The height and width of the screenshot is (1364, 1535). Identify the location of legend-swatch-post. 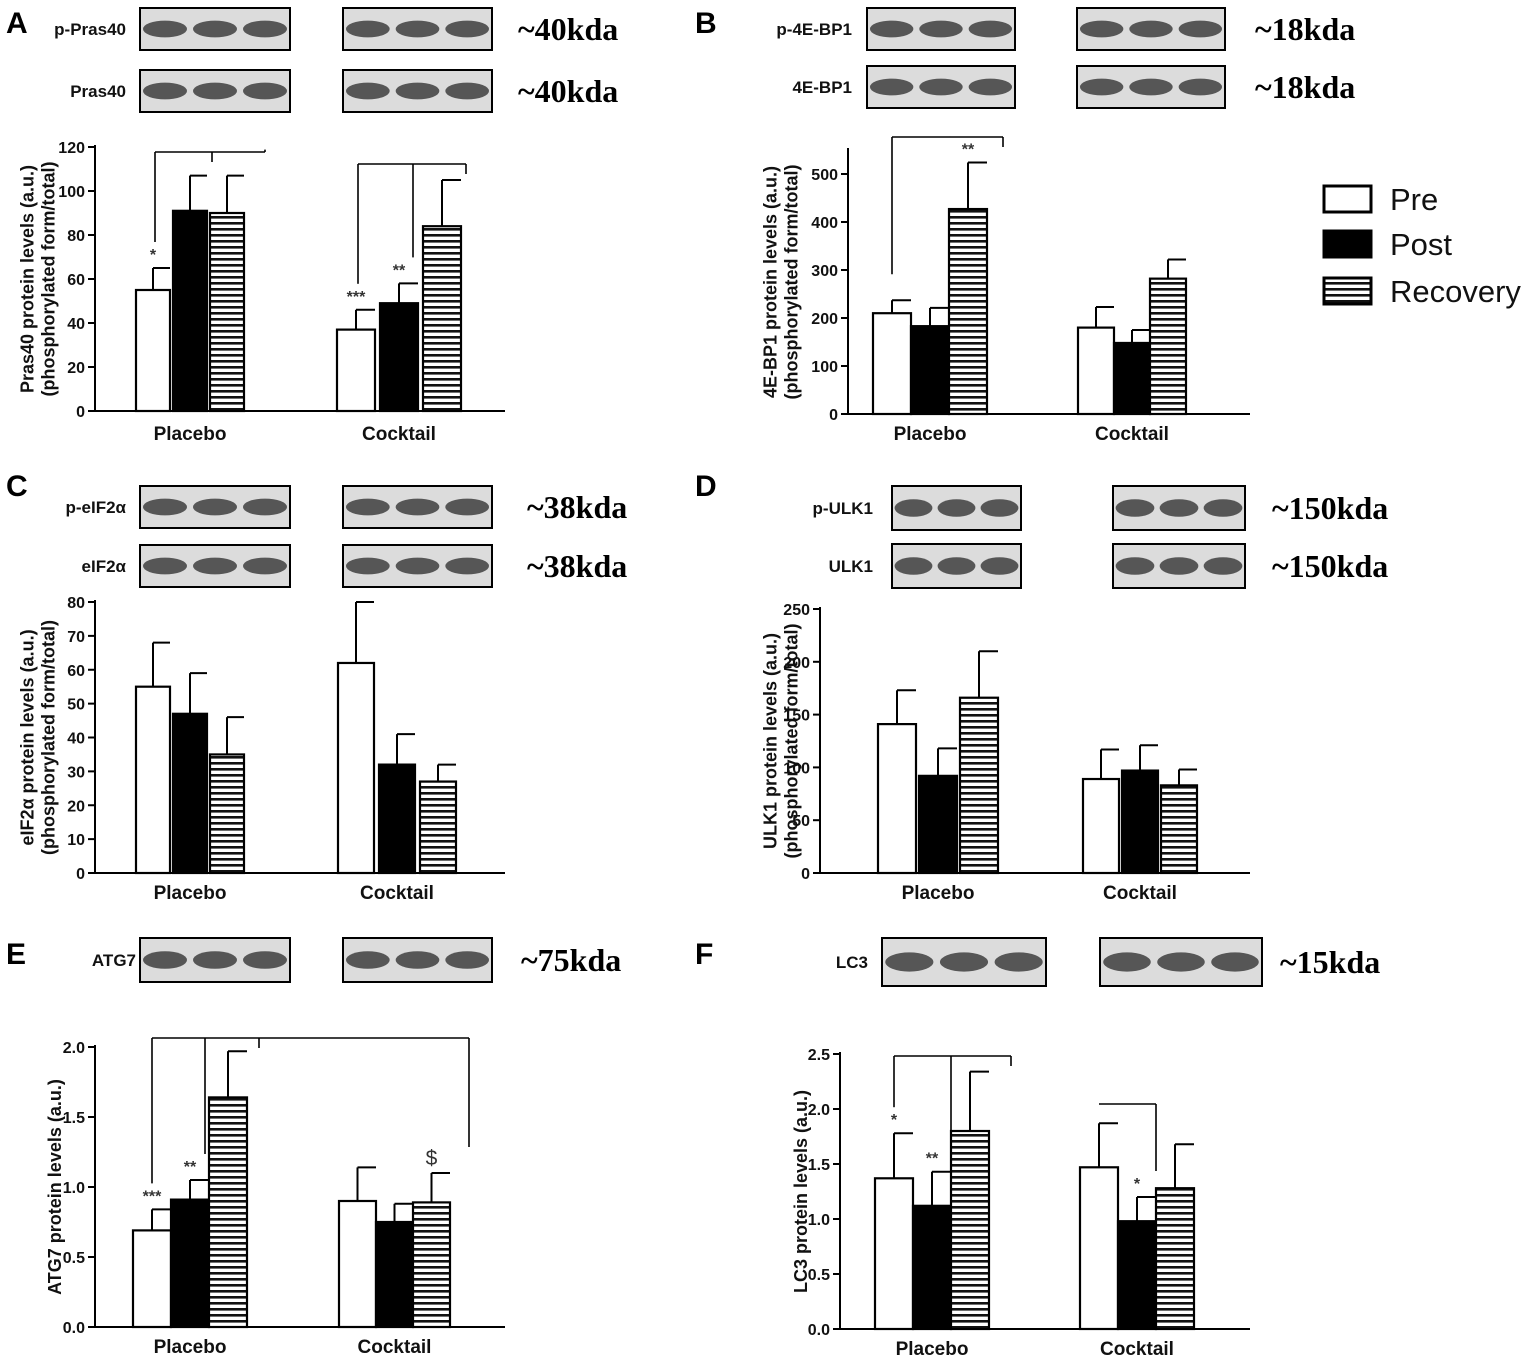
(1347, 244).